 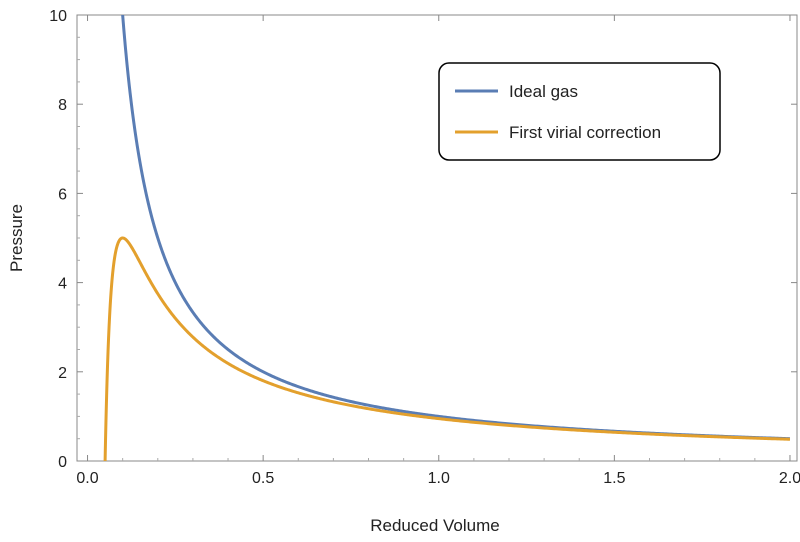 I want to click on legend-box, so click(x=579, y=111).